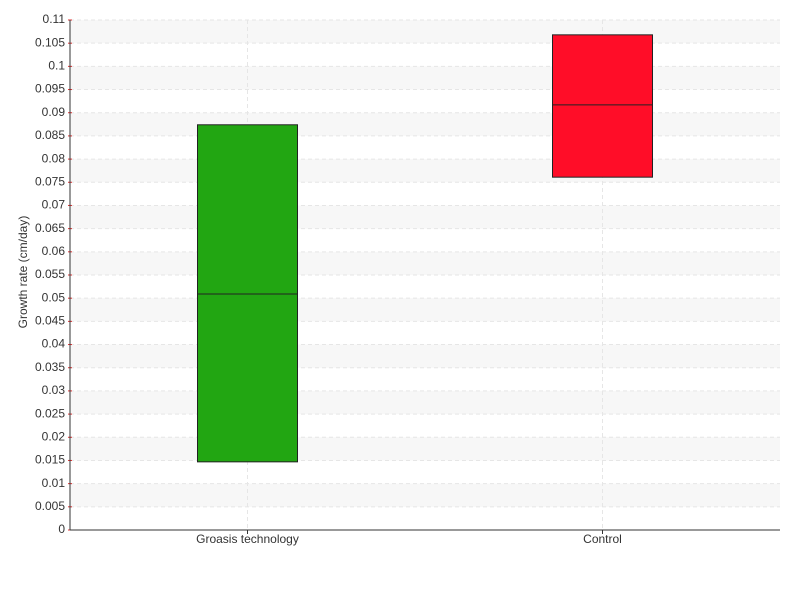 Image resolution: width=800 pixels, height=600 pixels. What do you see at coordinates (54, 158) in the screenshot?
I see `y-tick-label: 0.08` at bounding box center [54, 158].